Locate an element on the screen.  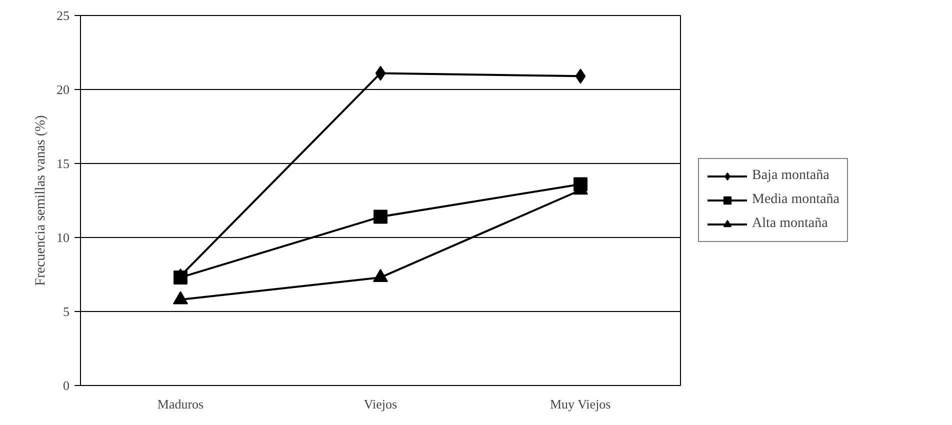
legend-label: Alta montaña is located at coordinates (790, 224).